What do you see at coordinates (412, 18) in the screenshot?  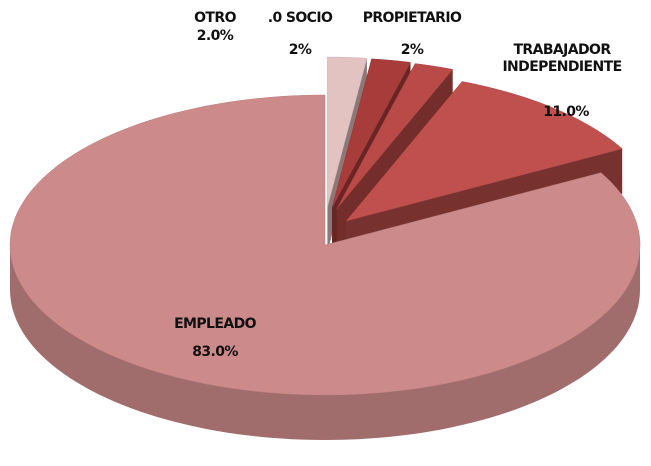 I see `data-label: PROPIETARIO` at bounding box center [412, 18].